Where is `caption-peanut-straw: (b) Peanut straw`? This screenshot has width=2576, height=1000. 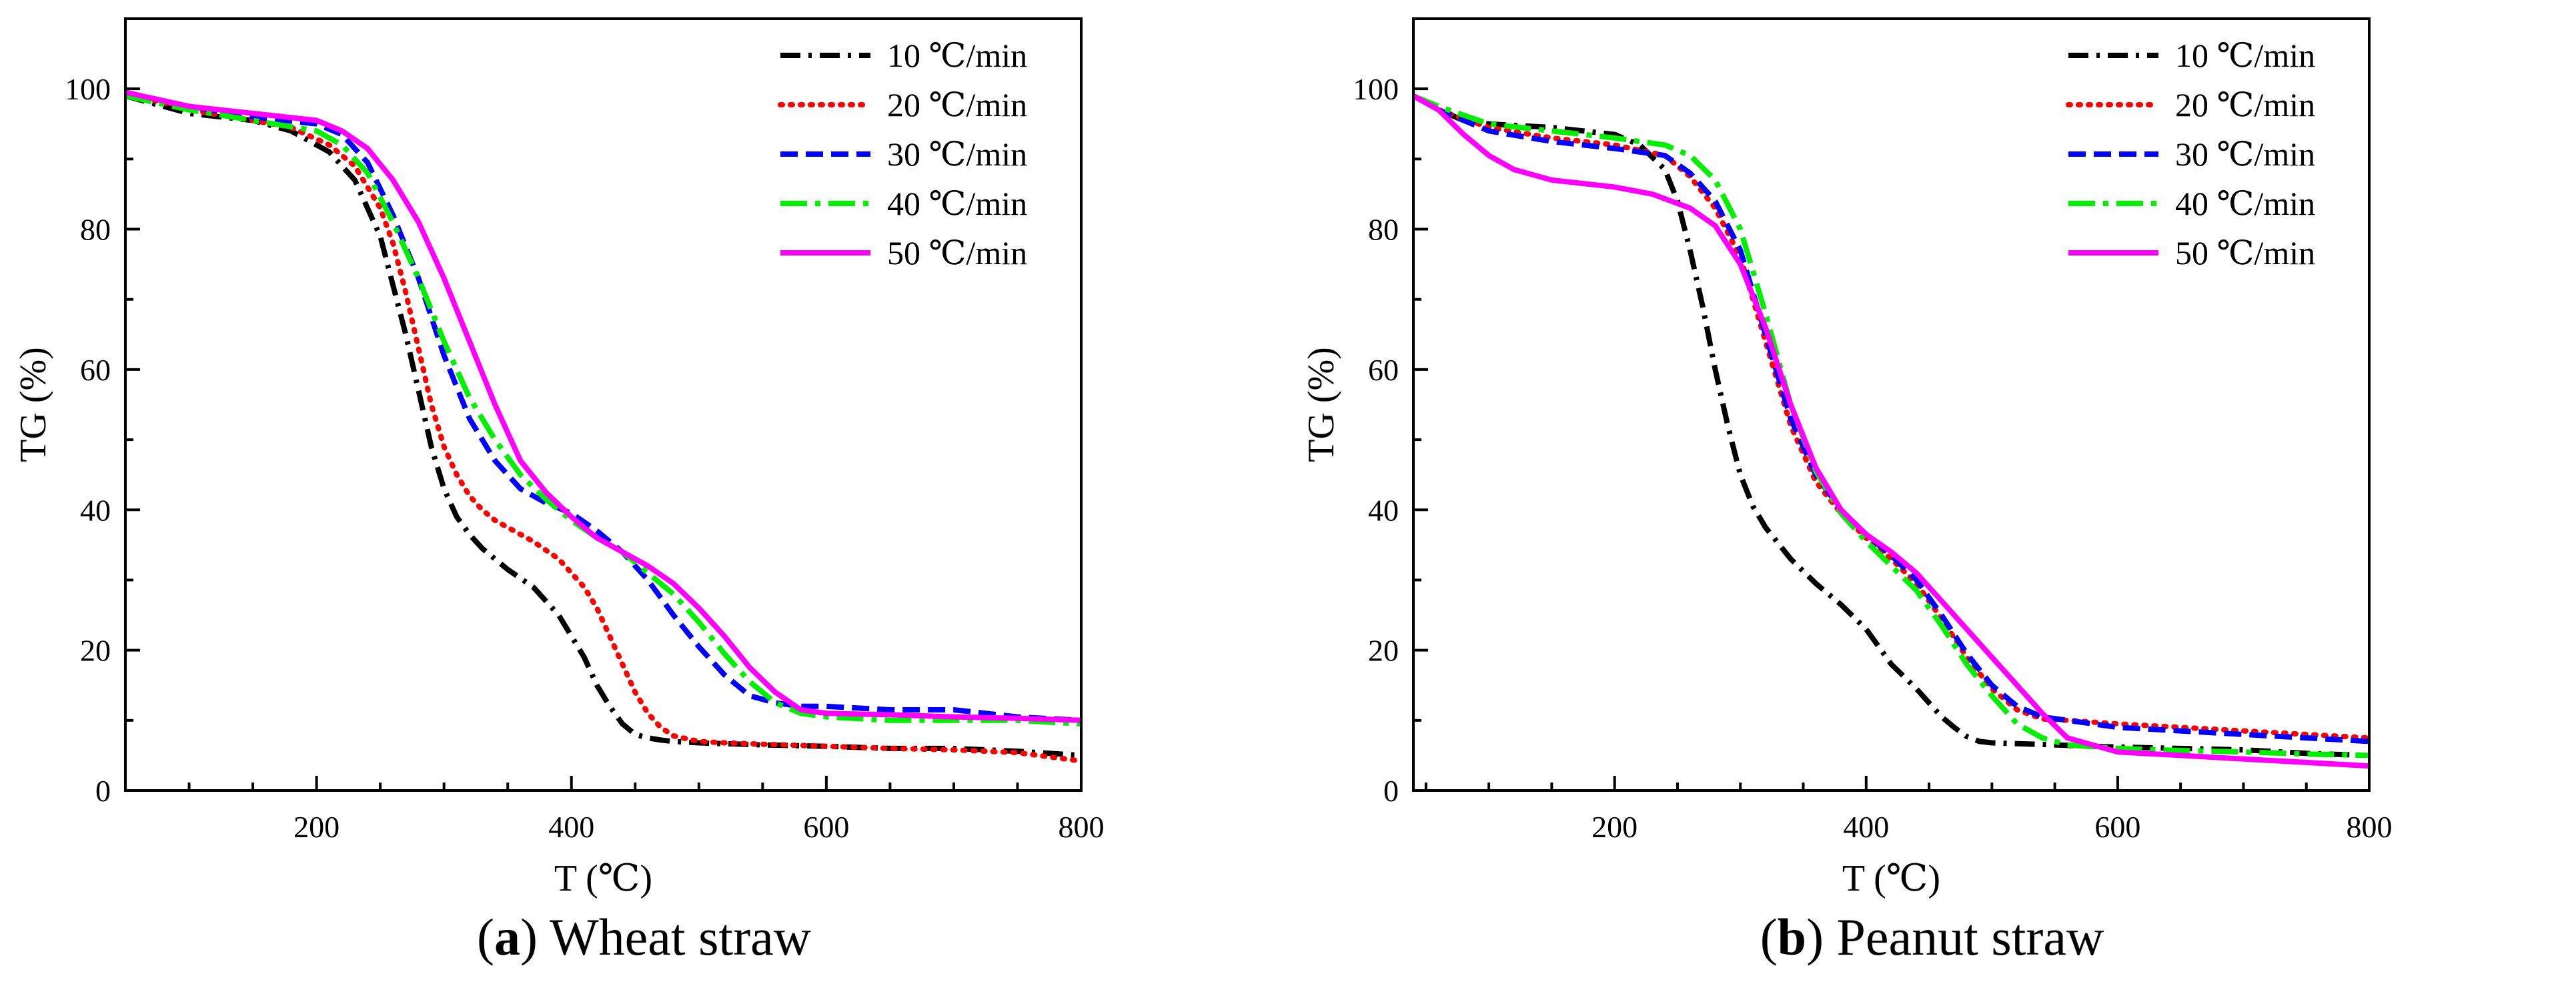 caption-peanut-straw: (b) Peanut straw is located at coordinates (1932, 937).